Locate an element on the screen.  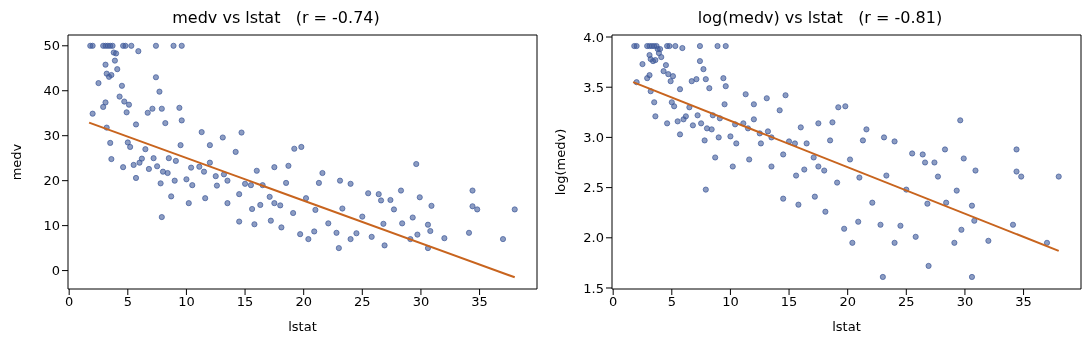
y-axis-title: log(medv) is located at coordinates (560, 162).